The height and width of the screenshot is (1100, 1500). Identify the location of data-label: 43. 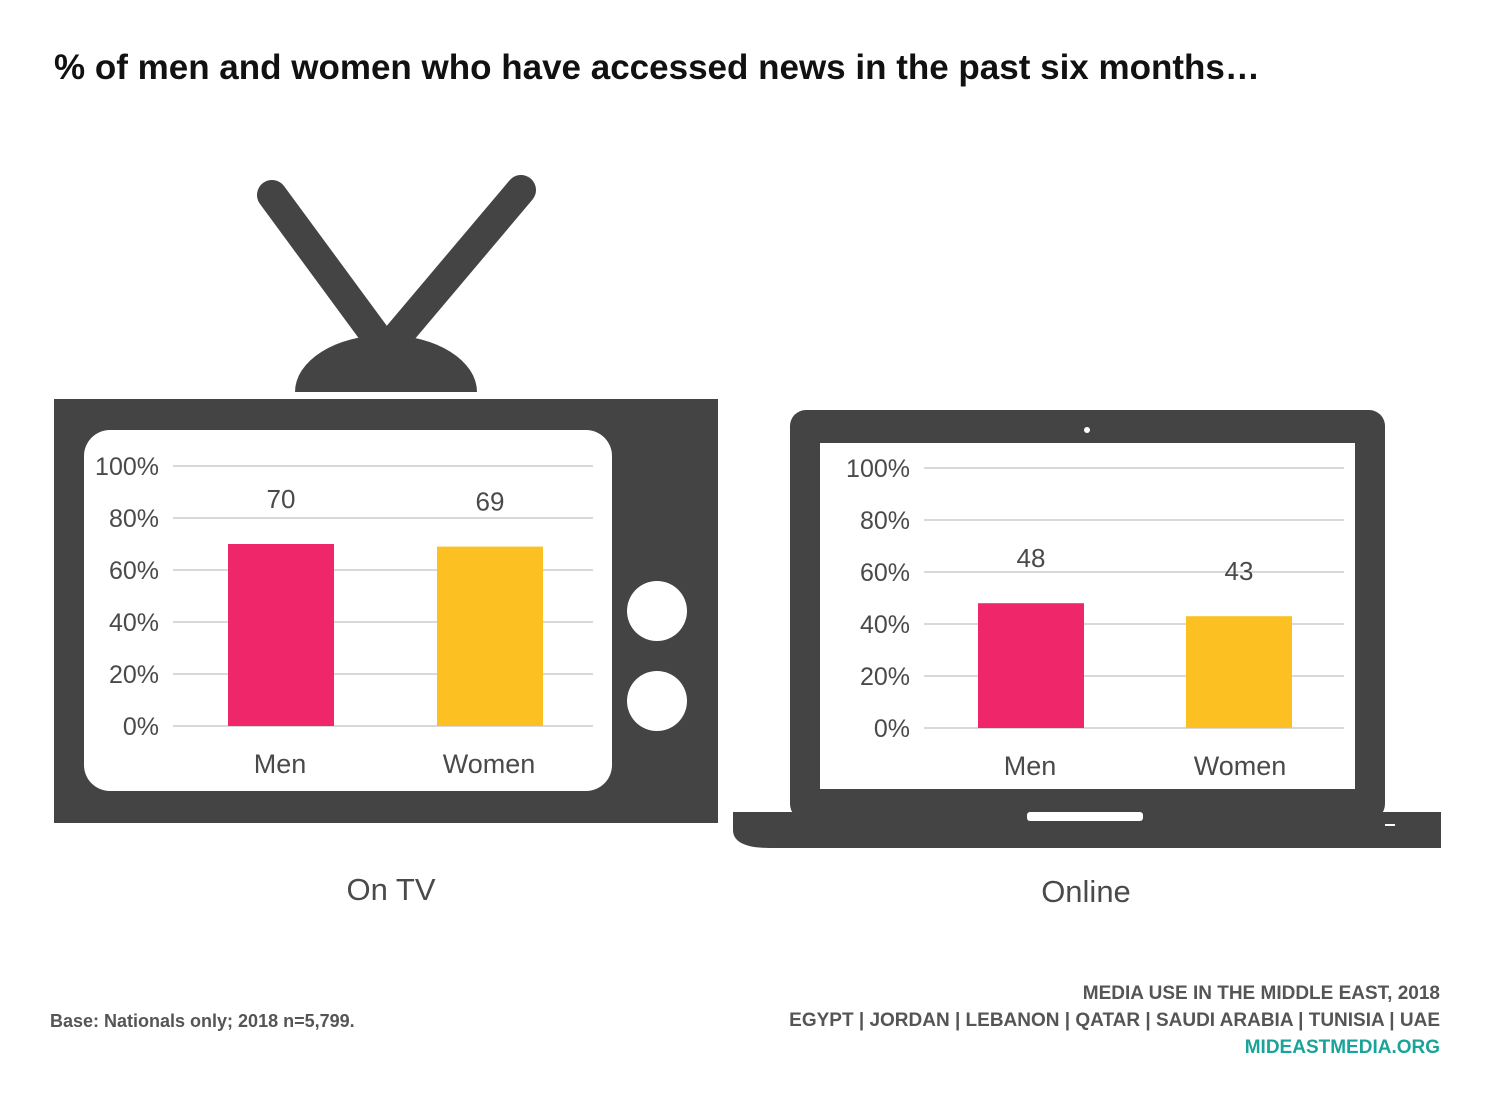
(1239, 571).